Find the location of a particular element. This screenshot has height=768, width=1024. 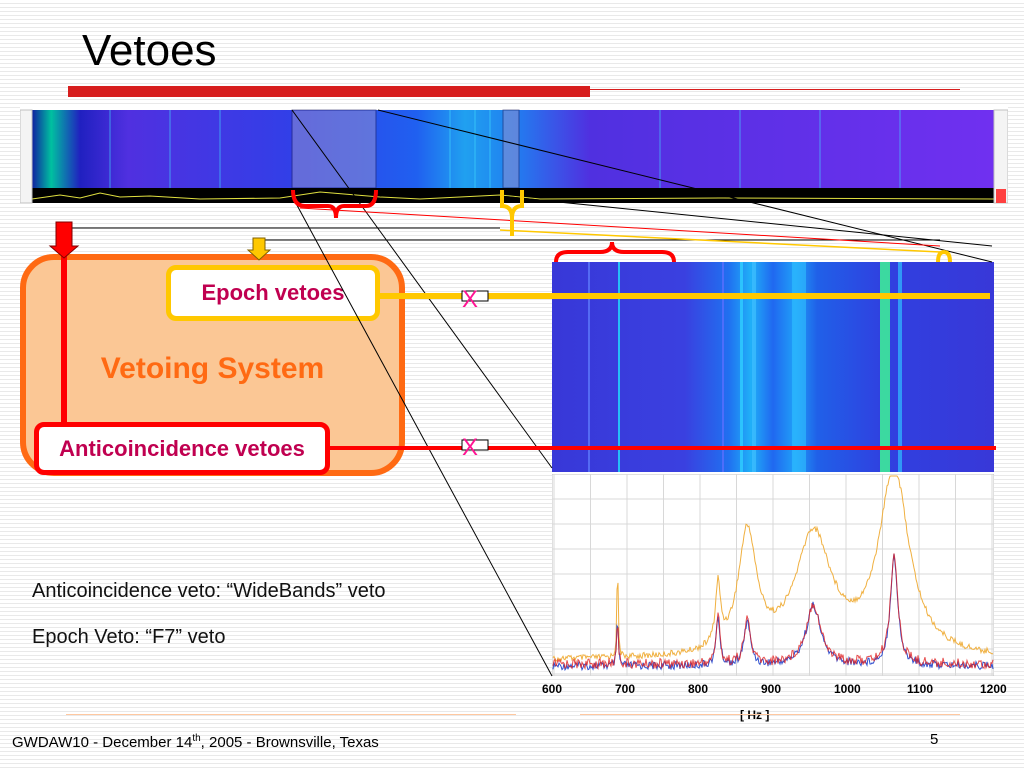

footer-date: GWDAW10 - December 14 is located at coordinates (102, 742).